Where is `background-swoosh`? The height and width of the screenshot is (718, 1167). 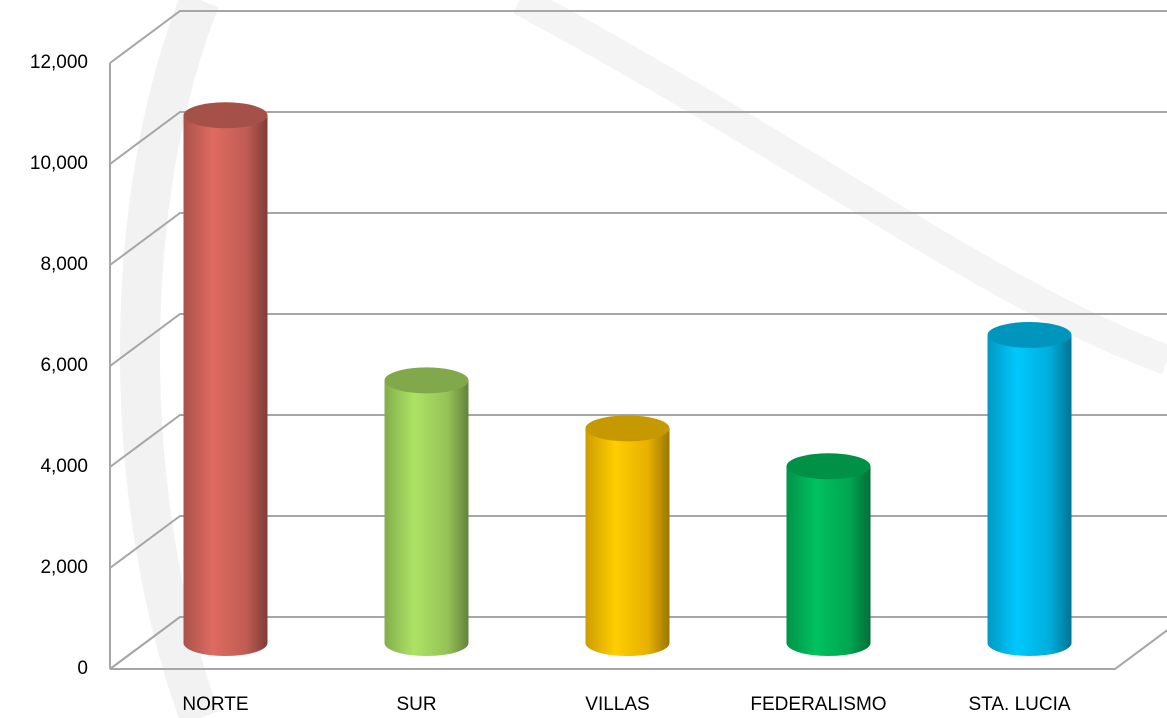 background-swoosh is located at coordinates (169, 359).